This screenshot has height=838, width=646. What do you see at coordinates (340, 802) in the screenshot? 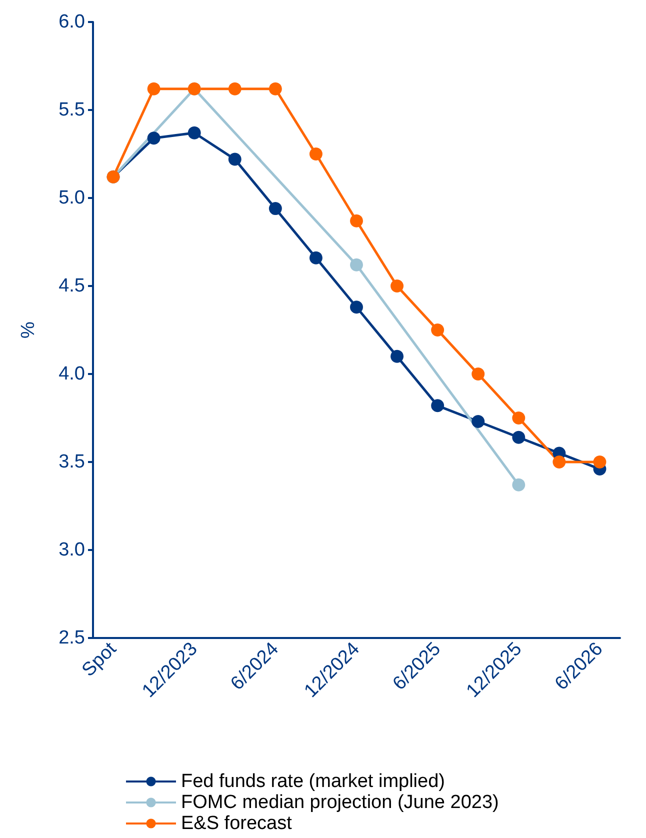
I see `legend-label: FOMC median projection (June 2023)` at bounding box center [340, 802].